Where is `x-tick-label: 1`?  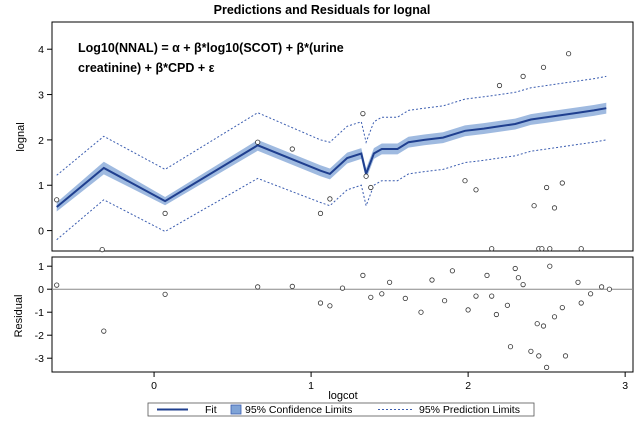
x-tick-label: 1 is located at coordinates (311, 386).